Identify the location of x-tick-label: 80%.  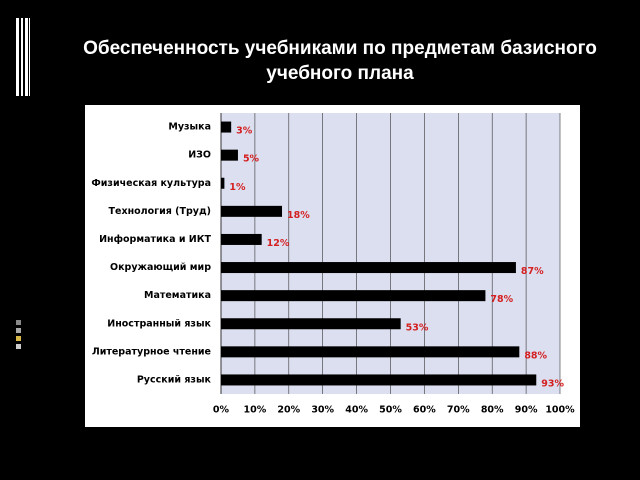
(492, 410).